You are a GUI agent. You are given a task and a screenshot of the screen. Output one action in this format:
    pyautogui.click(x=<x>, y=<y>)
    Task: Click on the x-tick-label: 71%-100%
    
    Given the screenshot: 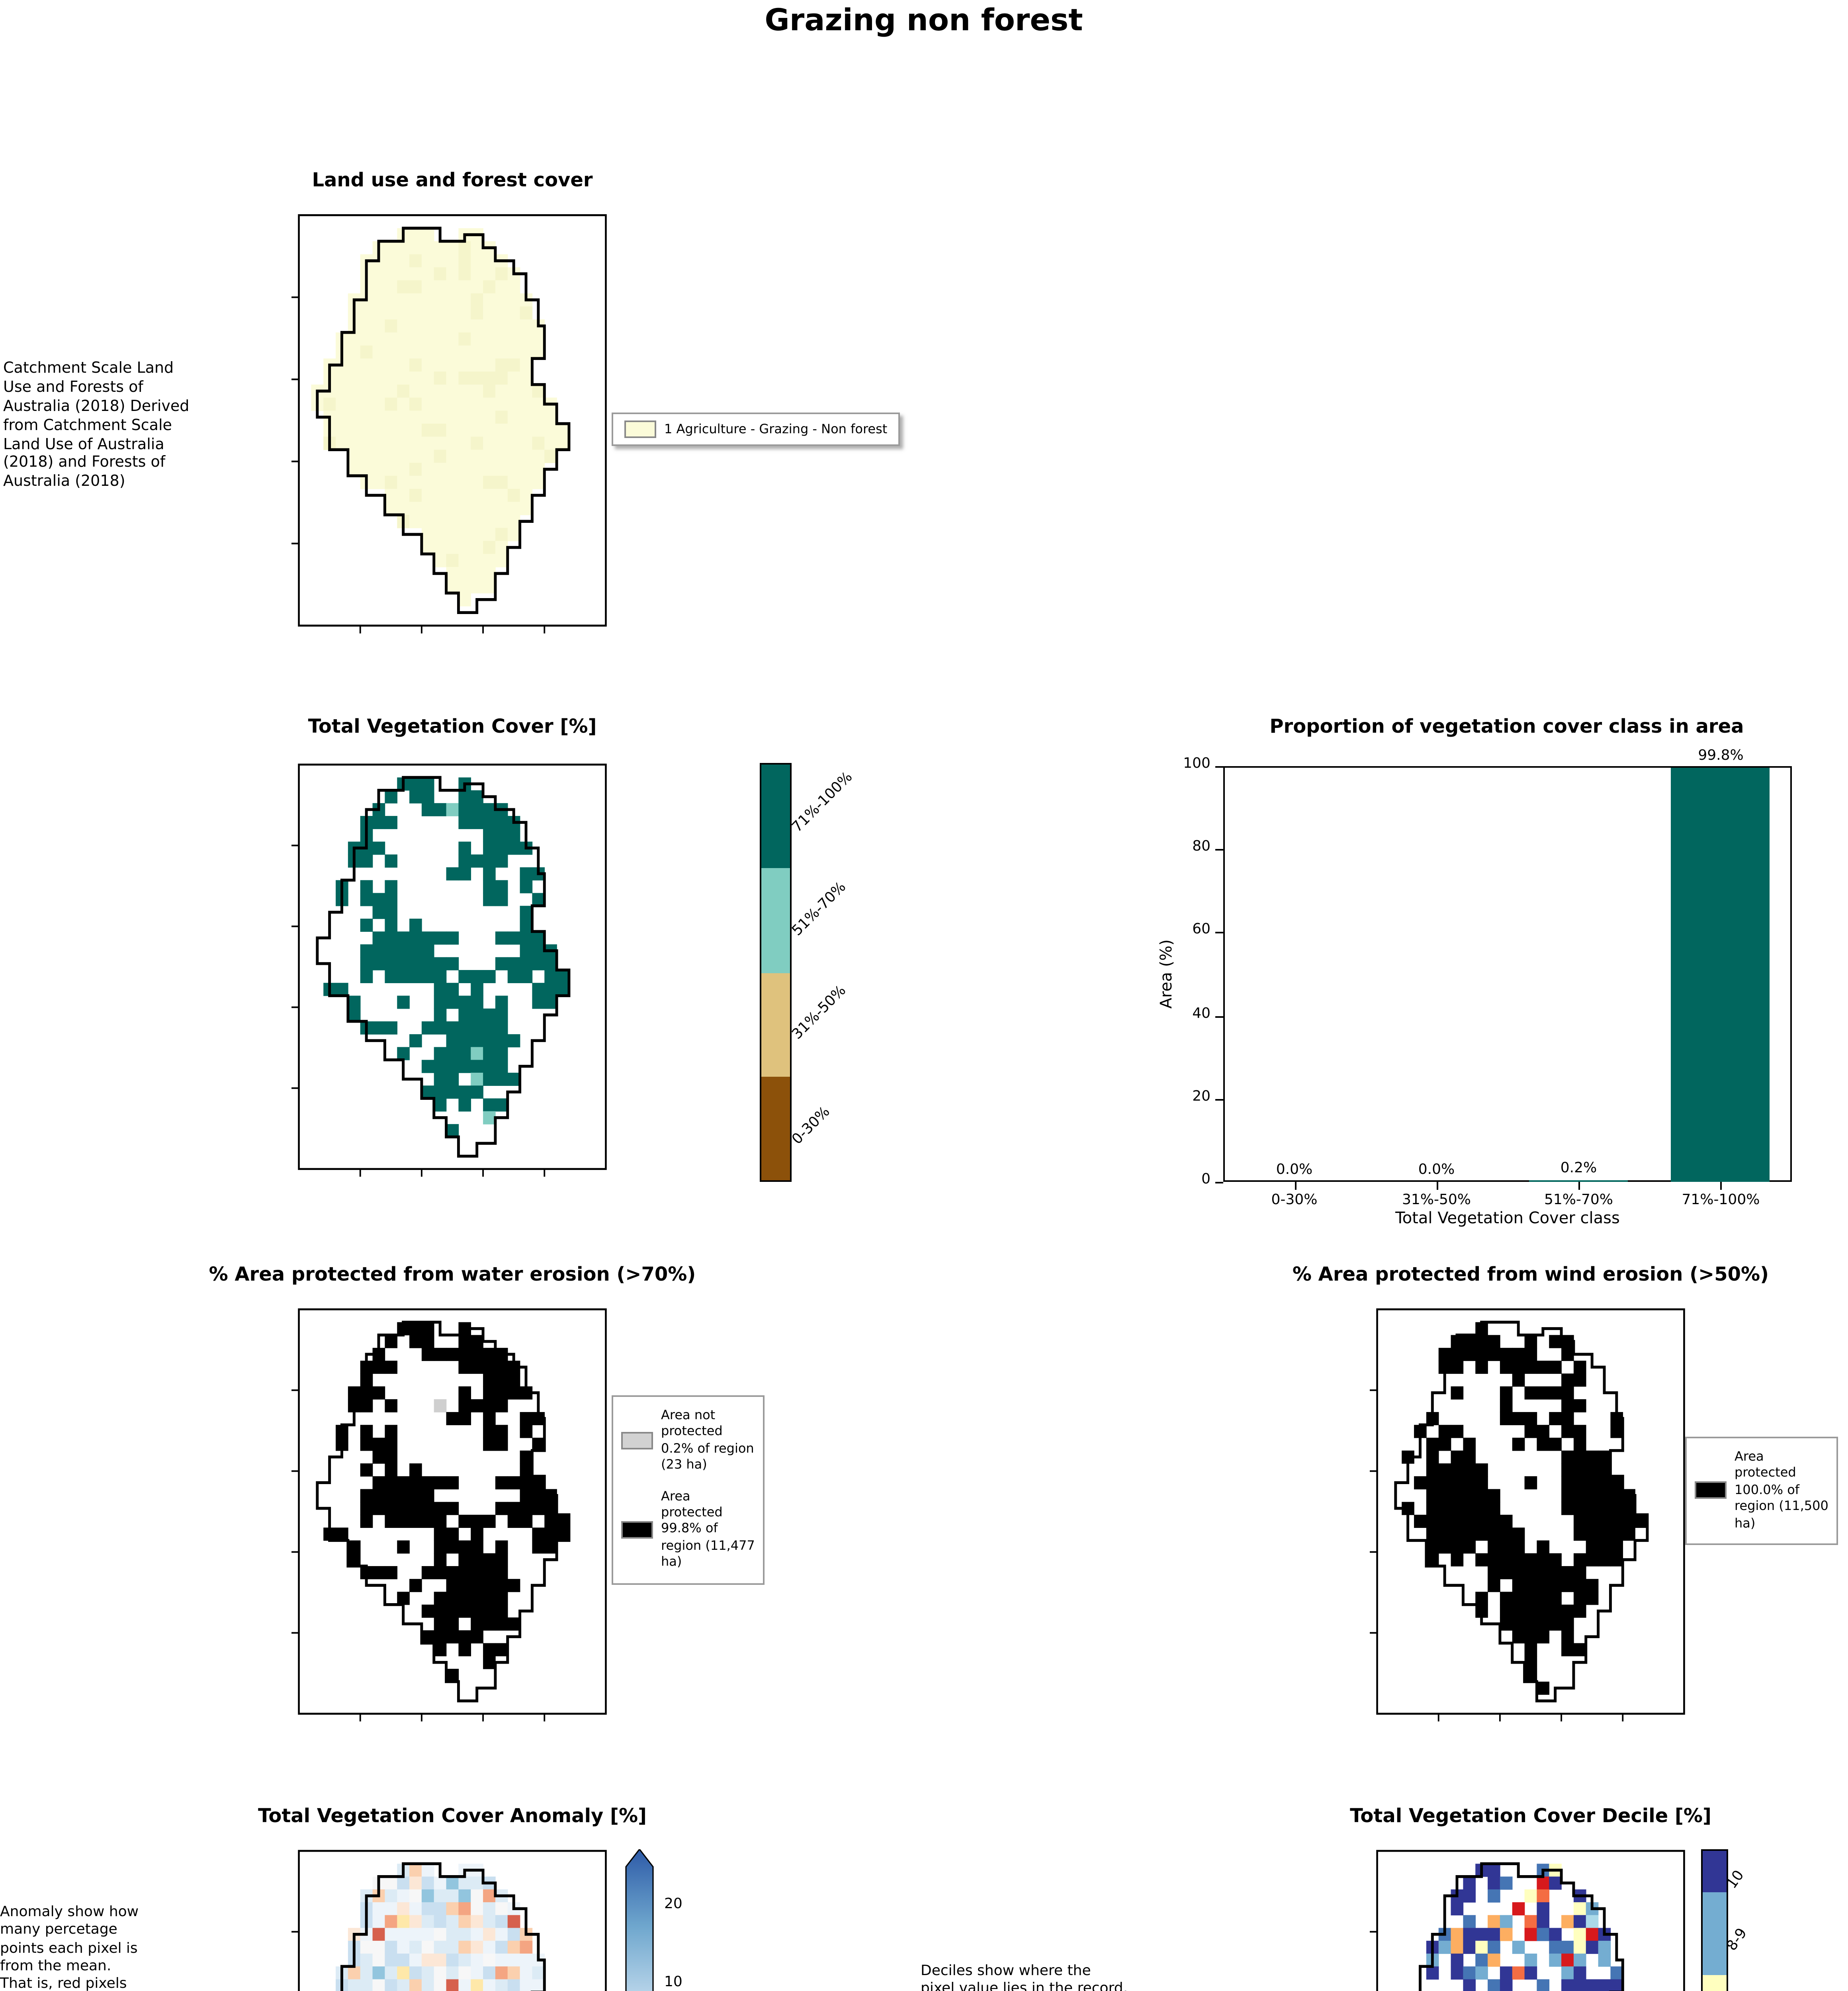 What is the action you would take?
    pyautogui.click(x=1721, y=1201)
    